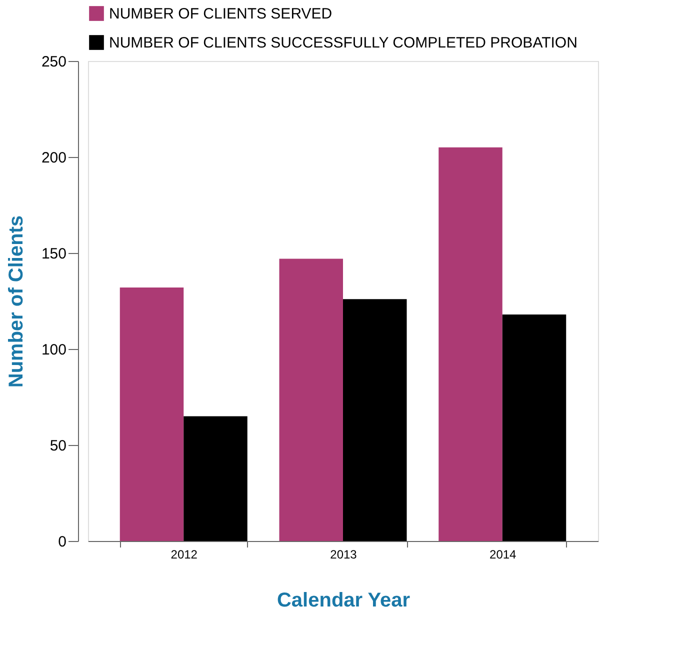  Describe the element at coordinates (503, 555) in the screenshot. I see `x-tick-label: 2014` at that location.